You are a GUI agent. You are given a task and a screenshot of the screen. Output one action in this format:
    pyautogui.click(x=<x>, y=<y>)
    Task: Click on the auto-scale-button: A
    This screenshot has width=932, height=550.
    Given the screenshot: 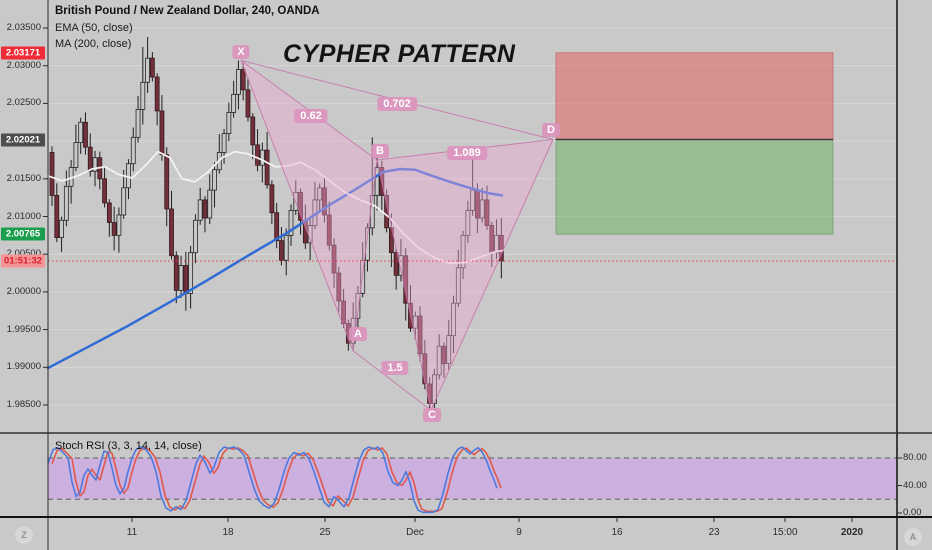 What is the action you would take?
    pyautogui.click(x=913, y=537)
    